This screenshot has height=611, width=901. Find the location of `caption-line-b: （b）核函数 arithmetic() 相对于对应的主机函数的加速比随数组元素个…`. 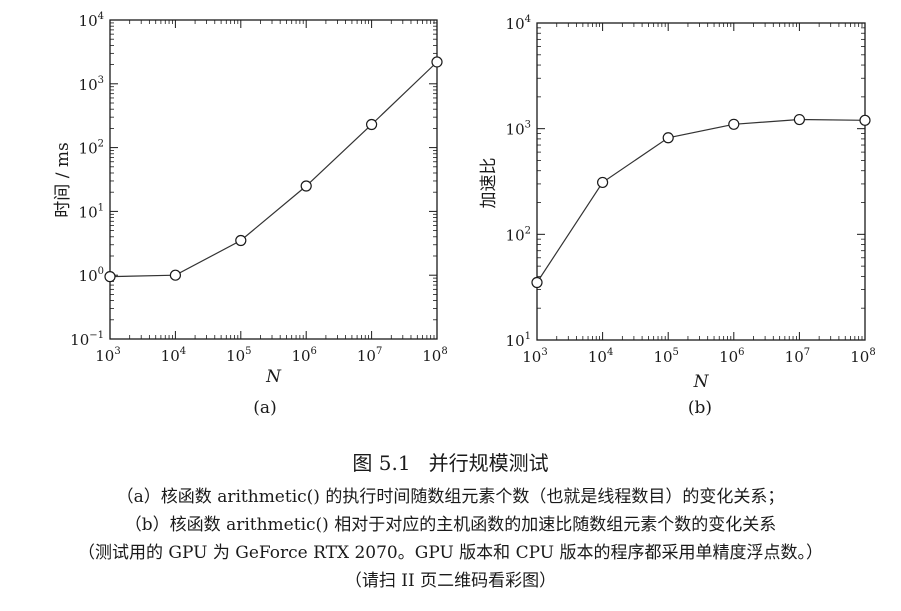

caption-line-b: （b）核函数 arithmetic() 相对于对应的主机函数的加速比随数组元素个… is located at coordinates (450, 525).